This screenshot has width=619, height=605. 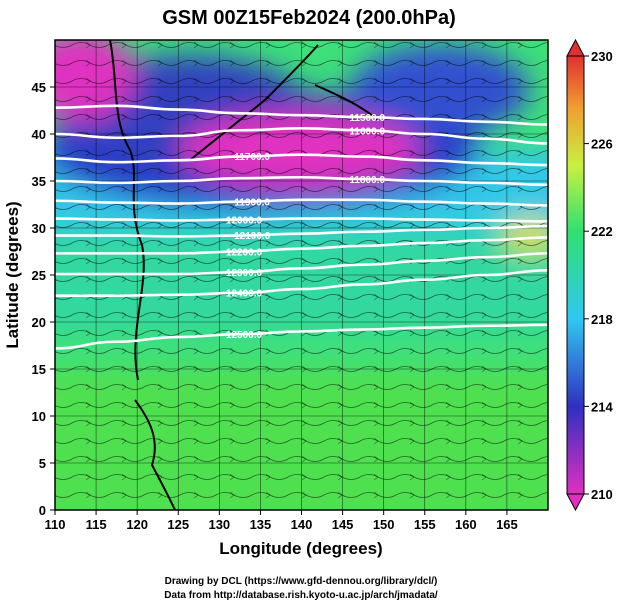 I want to click on colorbar-top-cap, so click(x=575, y=47).